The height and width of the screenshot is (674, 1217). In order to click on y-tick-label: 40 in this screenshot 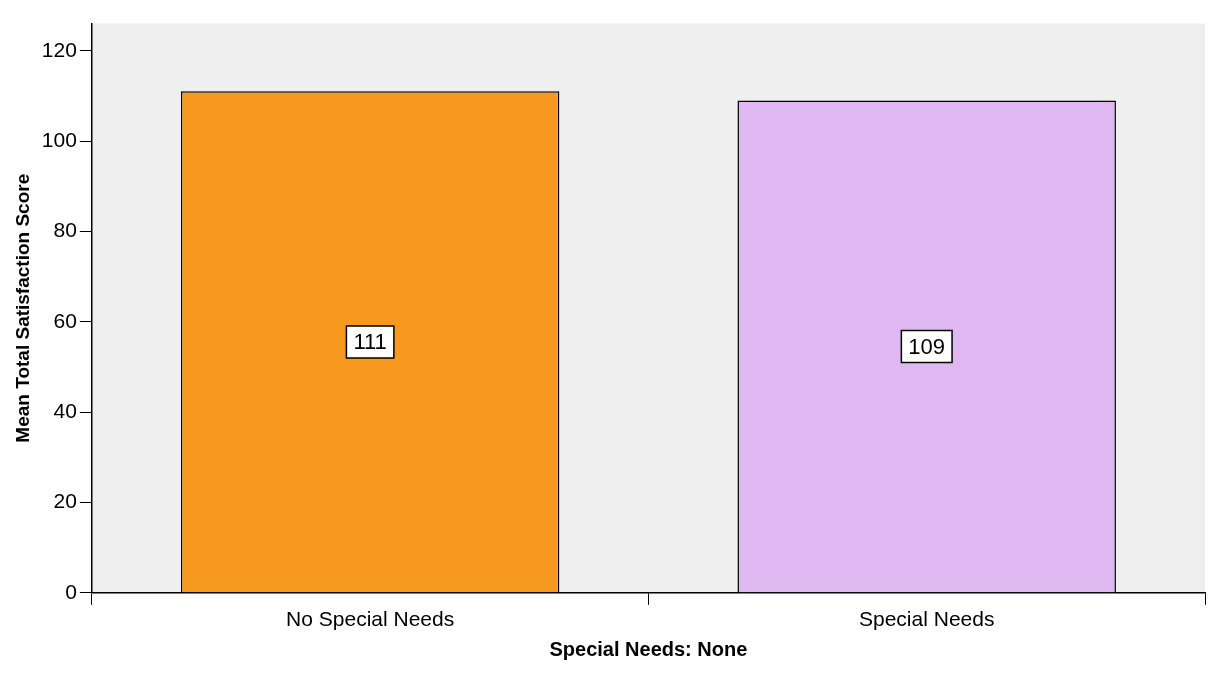, I will do `click(65, 410)`.